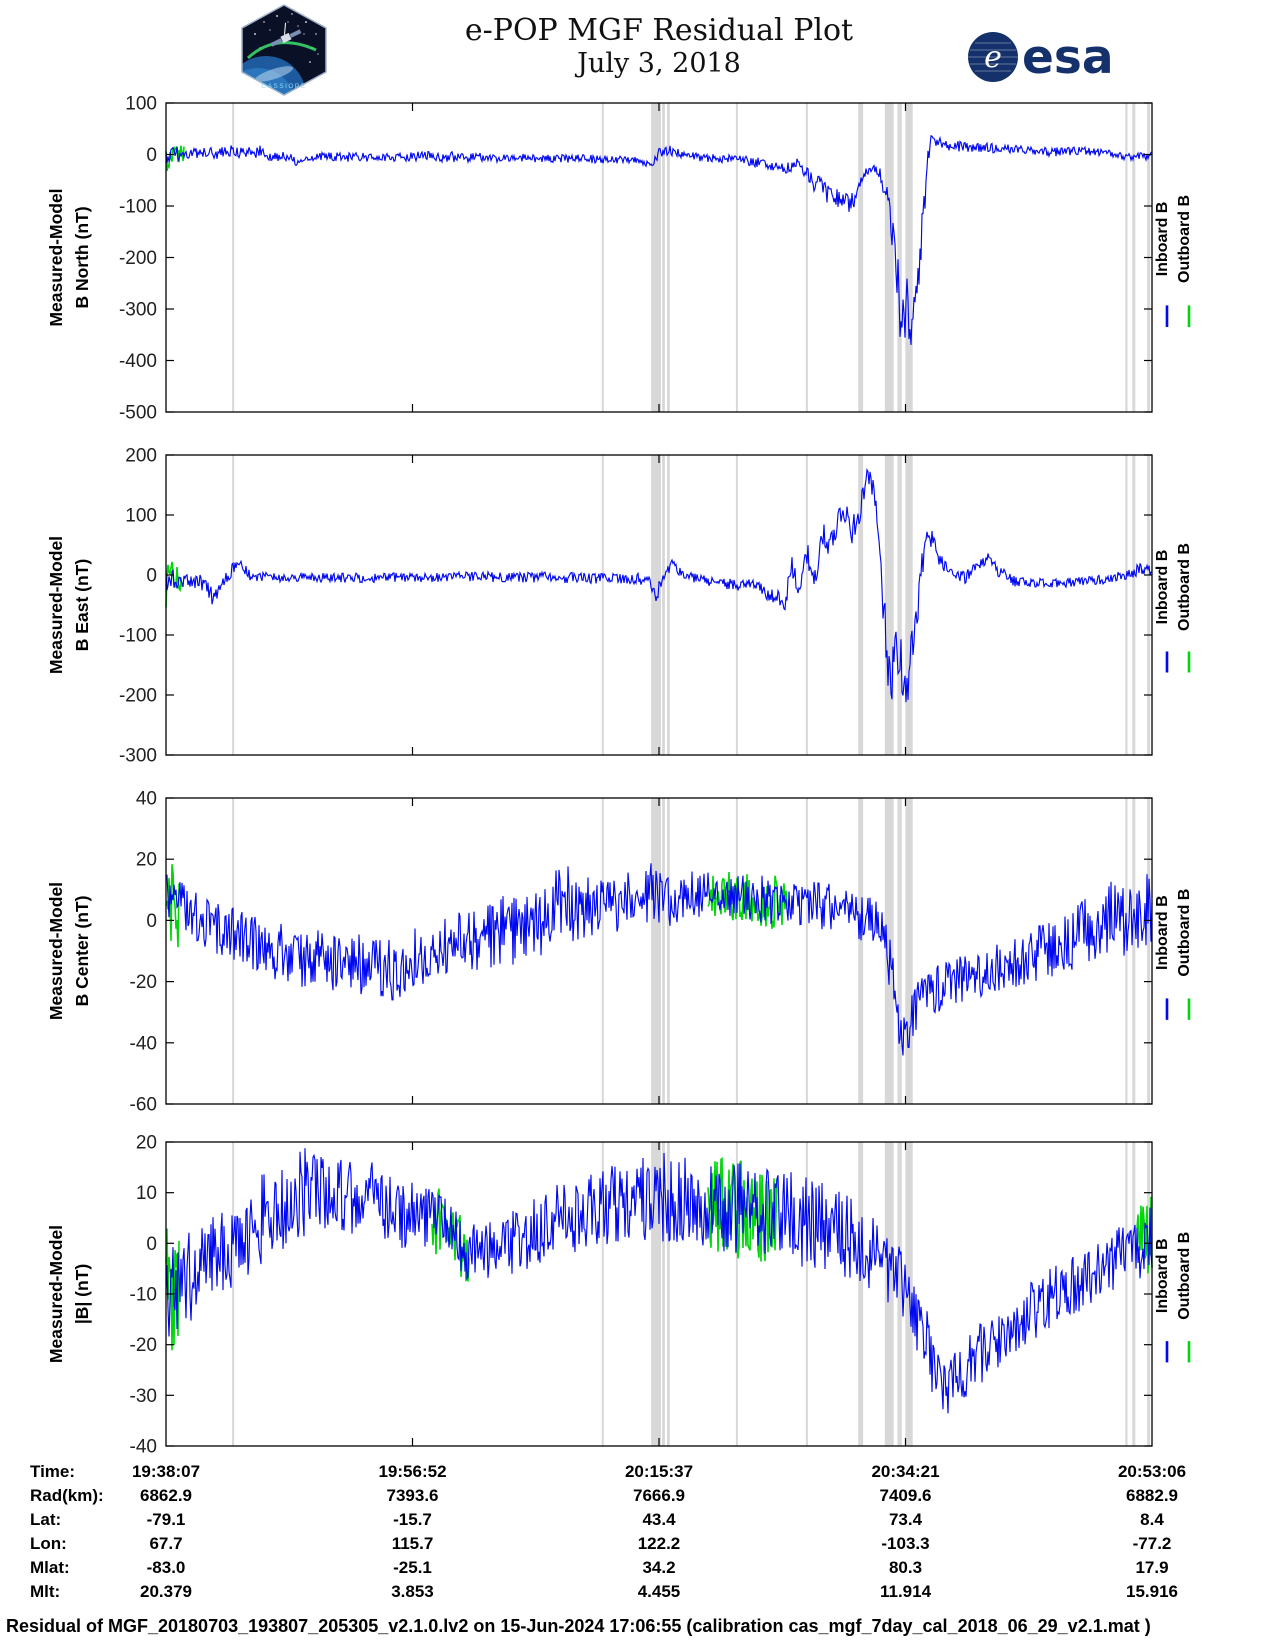 This screenshot has height=1650, width=1275. What do you see at coordinates (143, 1105) in the screenshot?
I see `y-tick-label: -60` at bounding box center [143, 1105].